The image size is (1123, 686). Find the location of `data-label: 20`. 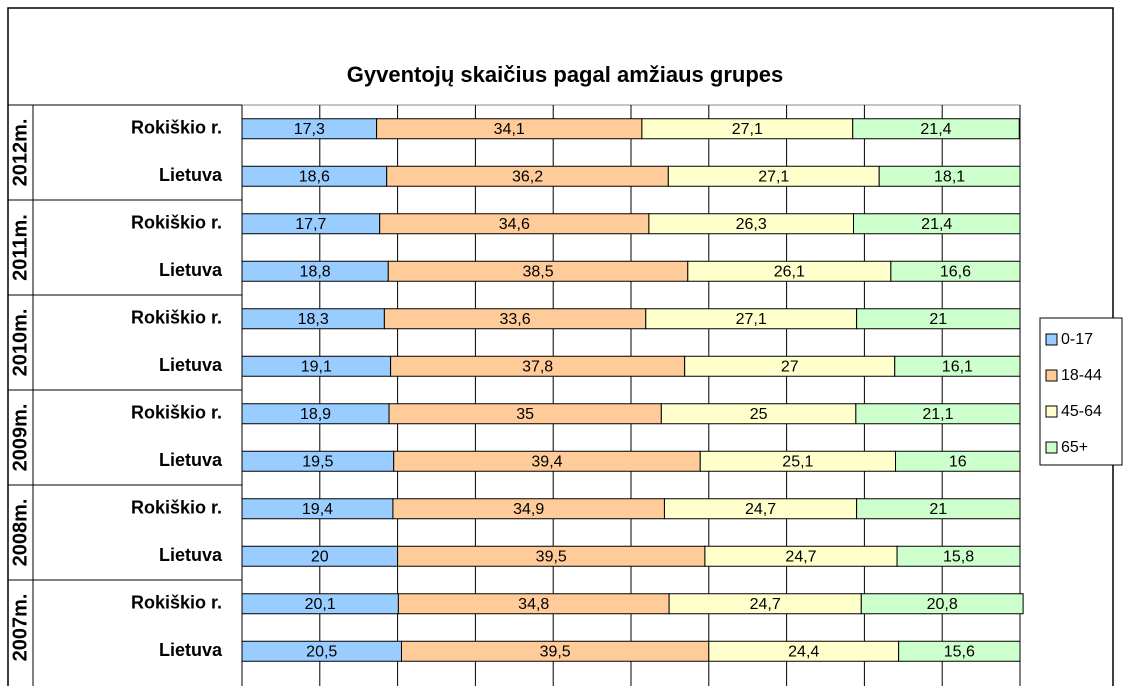

data-label: 20 is located at coordinates (320, 556).